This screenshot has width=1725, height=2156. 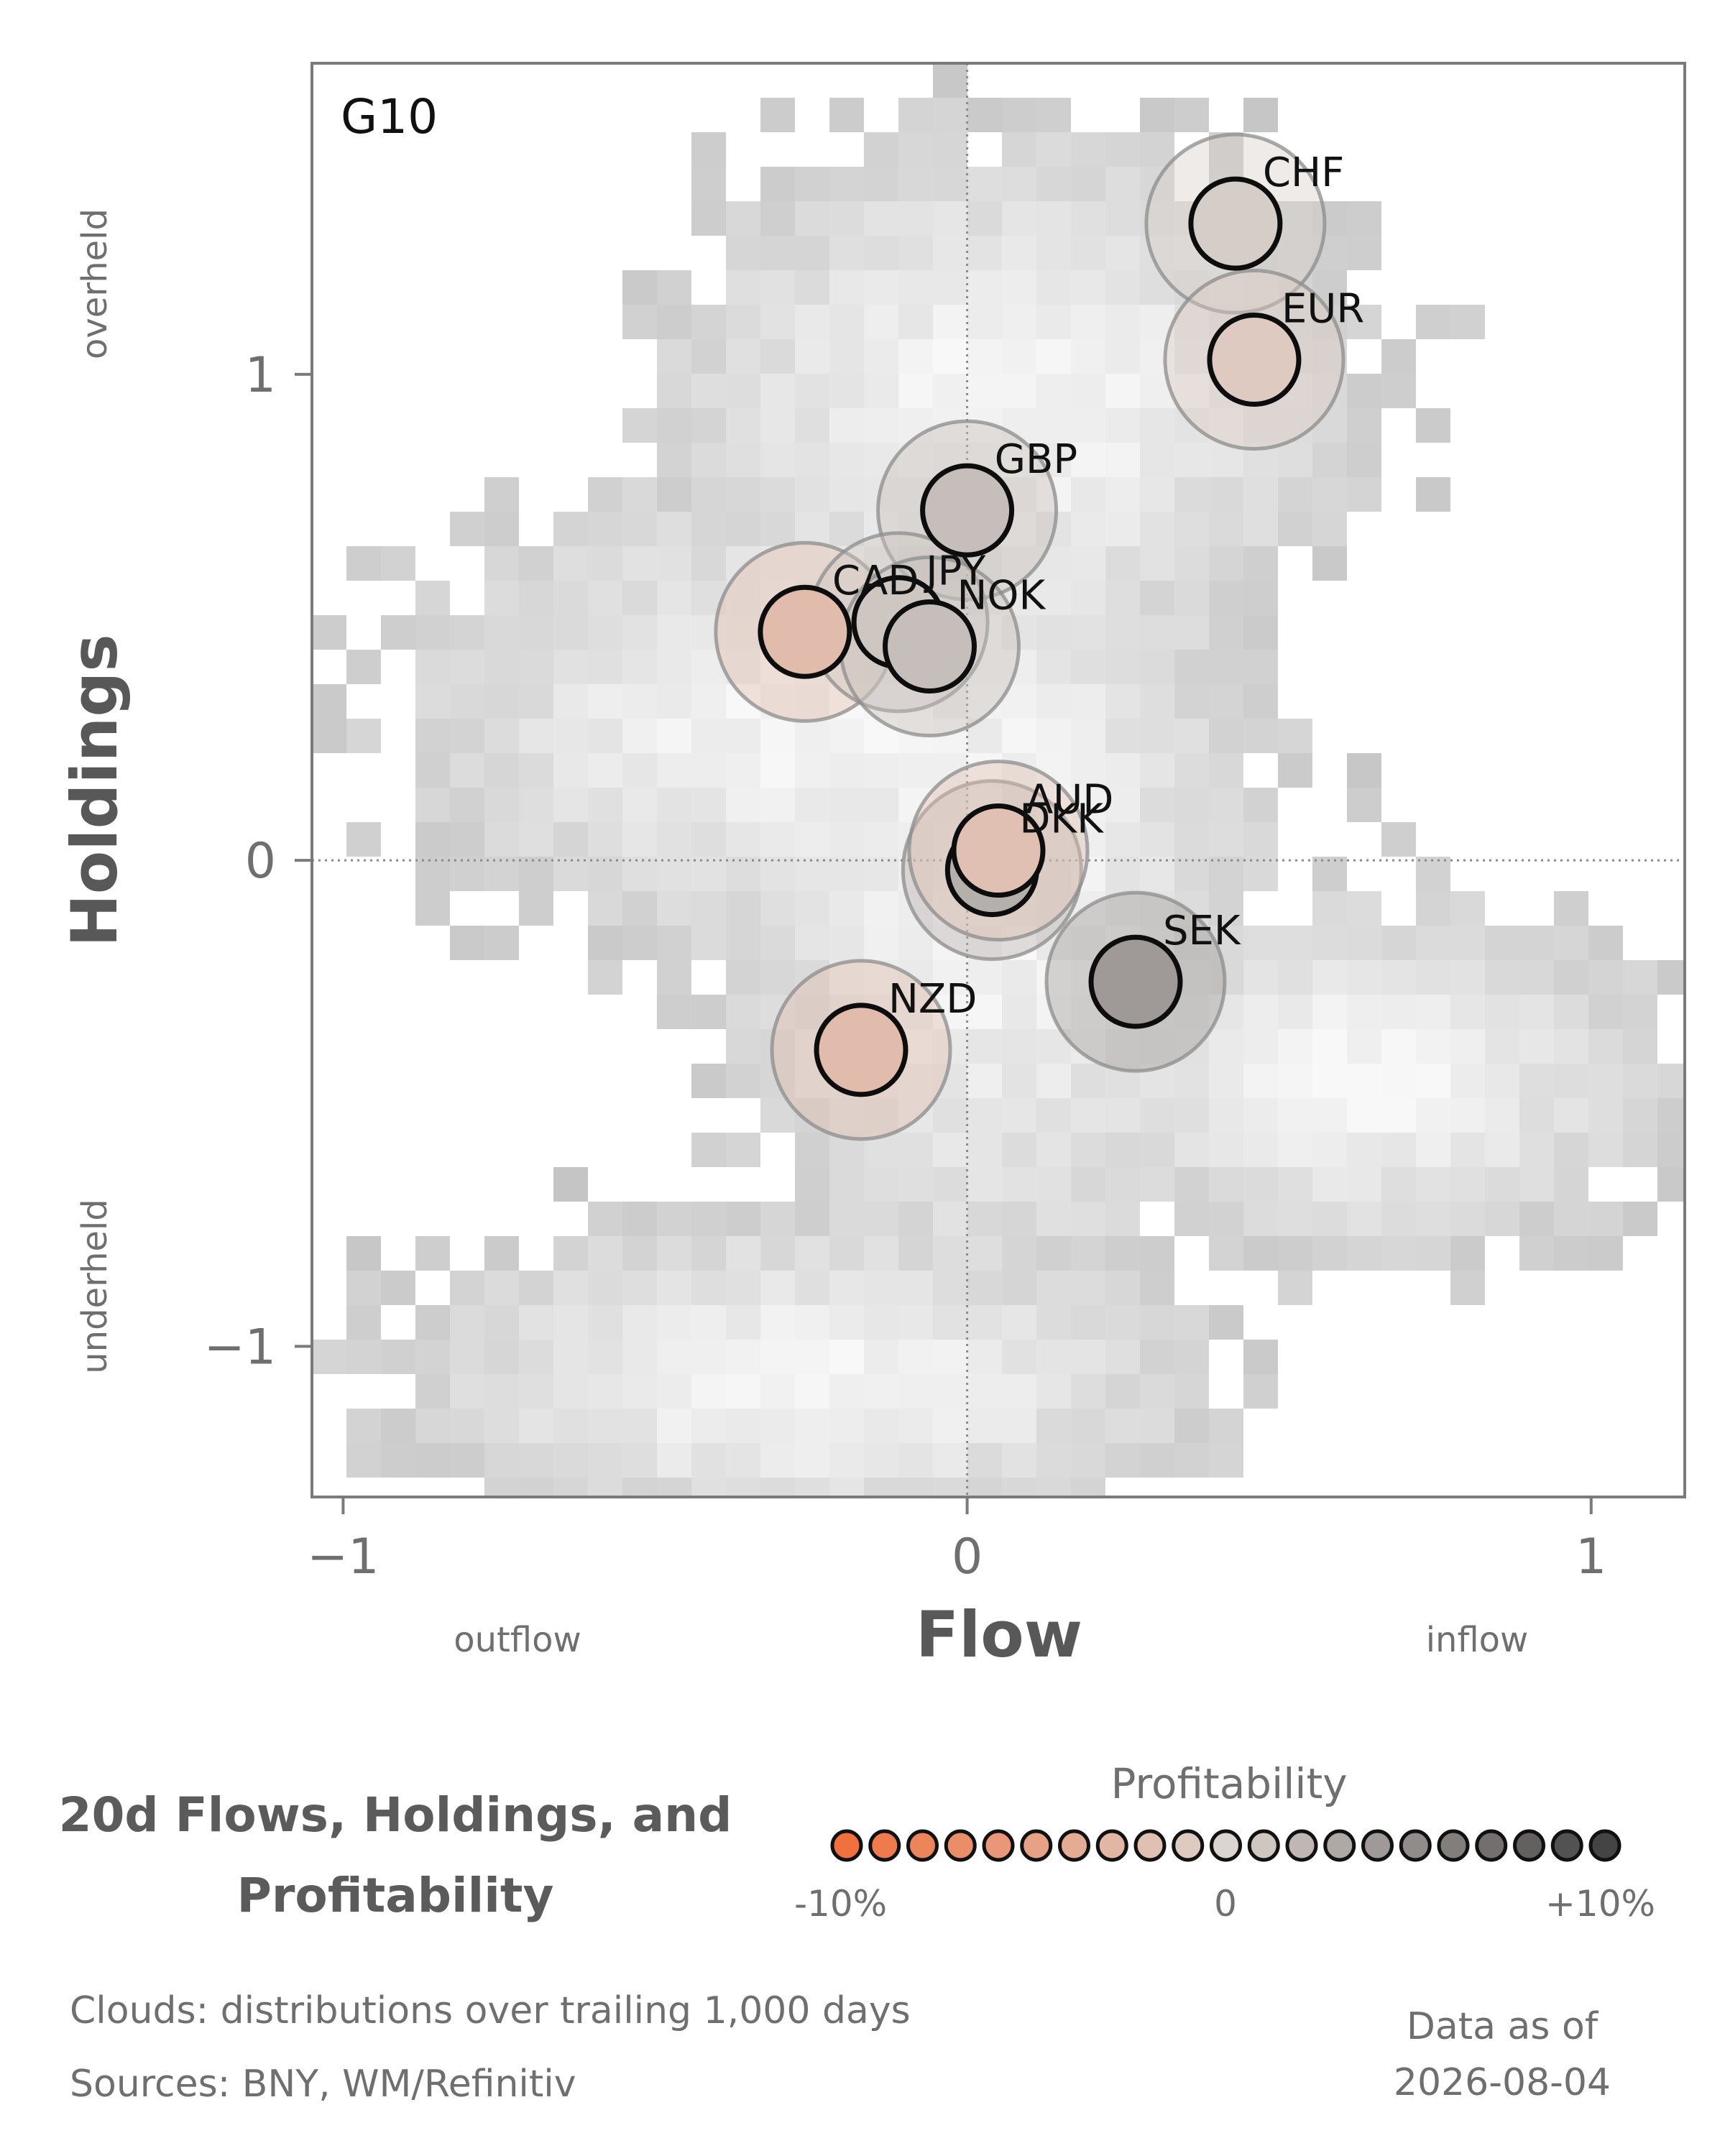 I want to click on point-nok, so click(x=930, y=646).